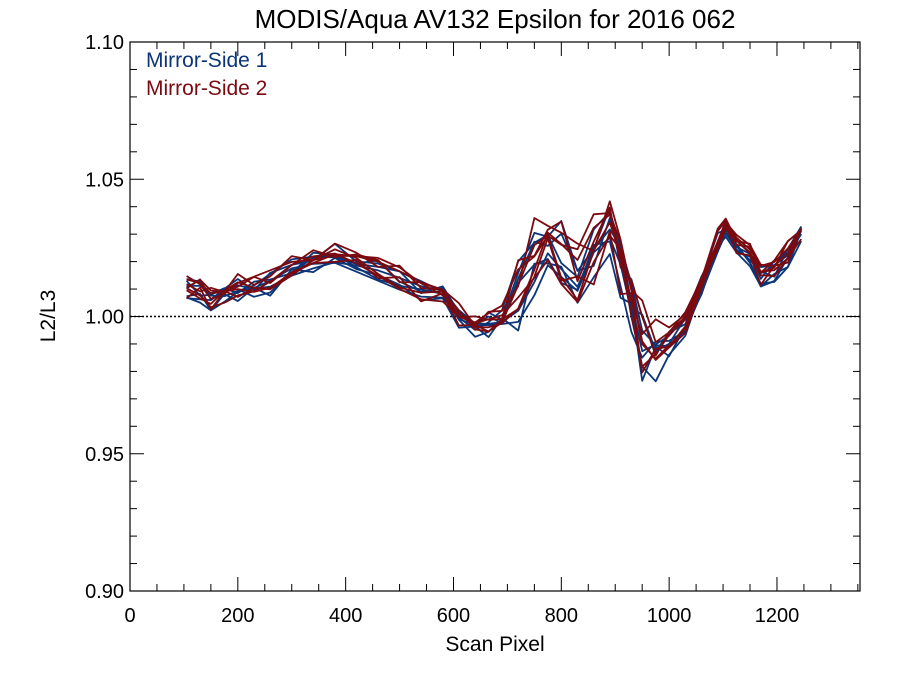 The image size is (900, 675). Describe the element at coordinates (495, 19) in the screenshot. I see `chart-title: MODIS/Aqua AV132 Epsilon for 2016 062` at that location.